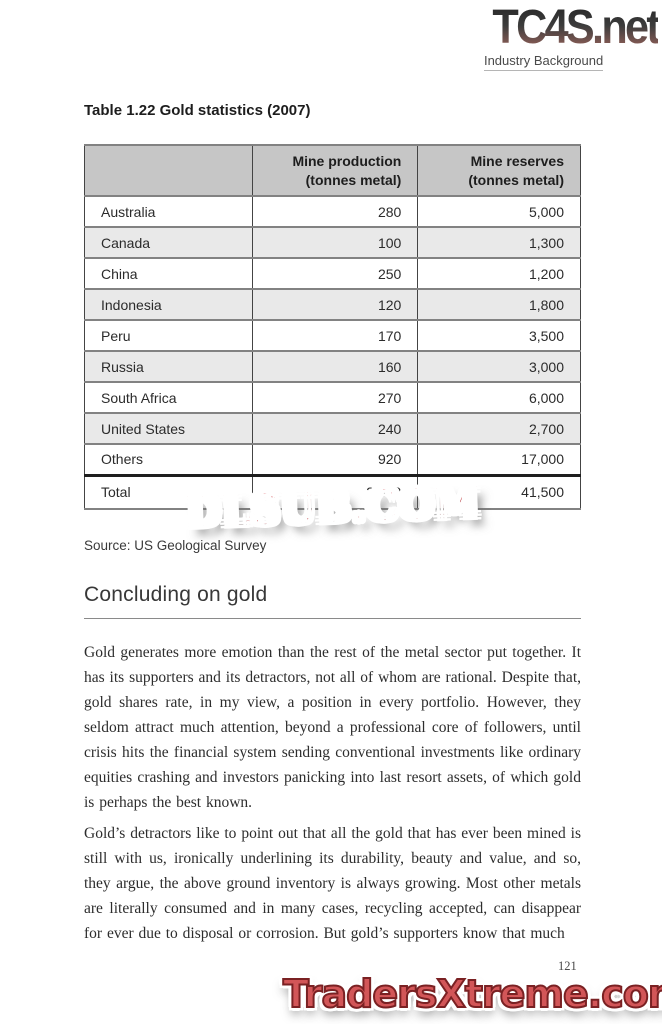  What do you see at coordinates (516, 179) in the screenshot?
I see `header-reserves-line2: (tonnes metal)` at bounding box center [516, 179].